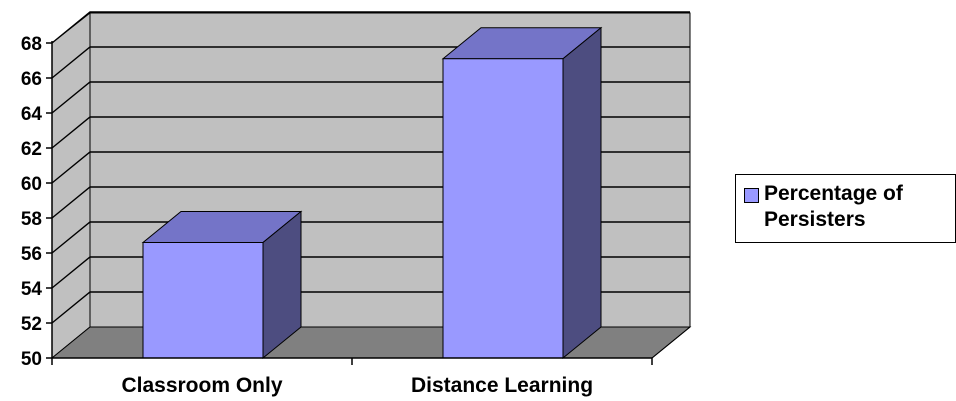 The image size is (956, 401). Describe the element at coordinates (32, 114) in the screenshot. I see `y-tick-label: 64` at that location.